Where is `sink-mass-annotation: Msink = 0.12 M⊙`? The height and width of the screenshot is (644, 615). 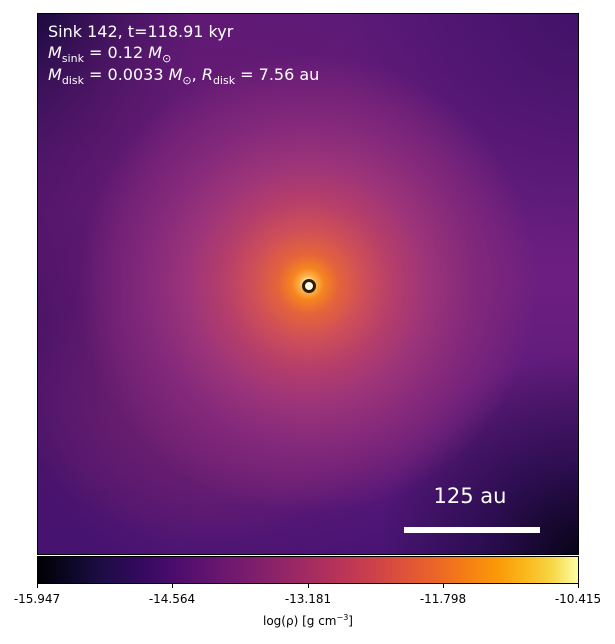
sink-mass-annotation: Msink = 0.12 M⊙ is located at coordinates (109, 56).